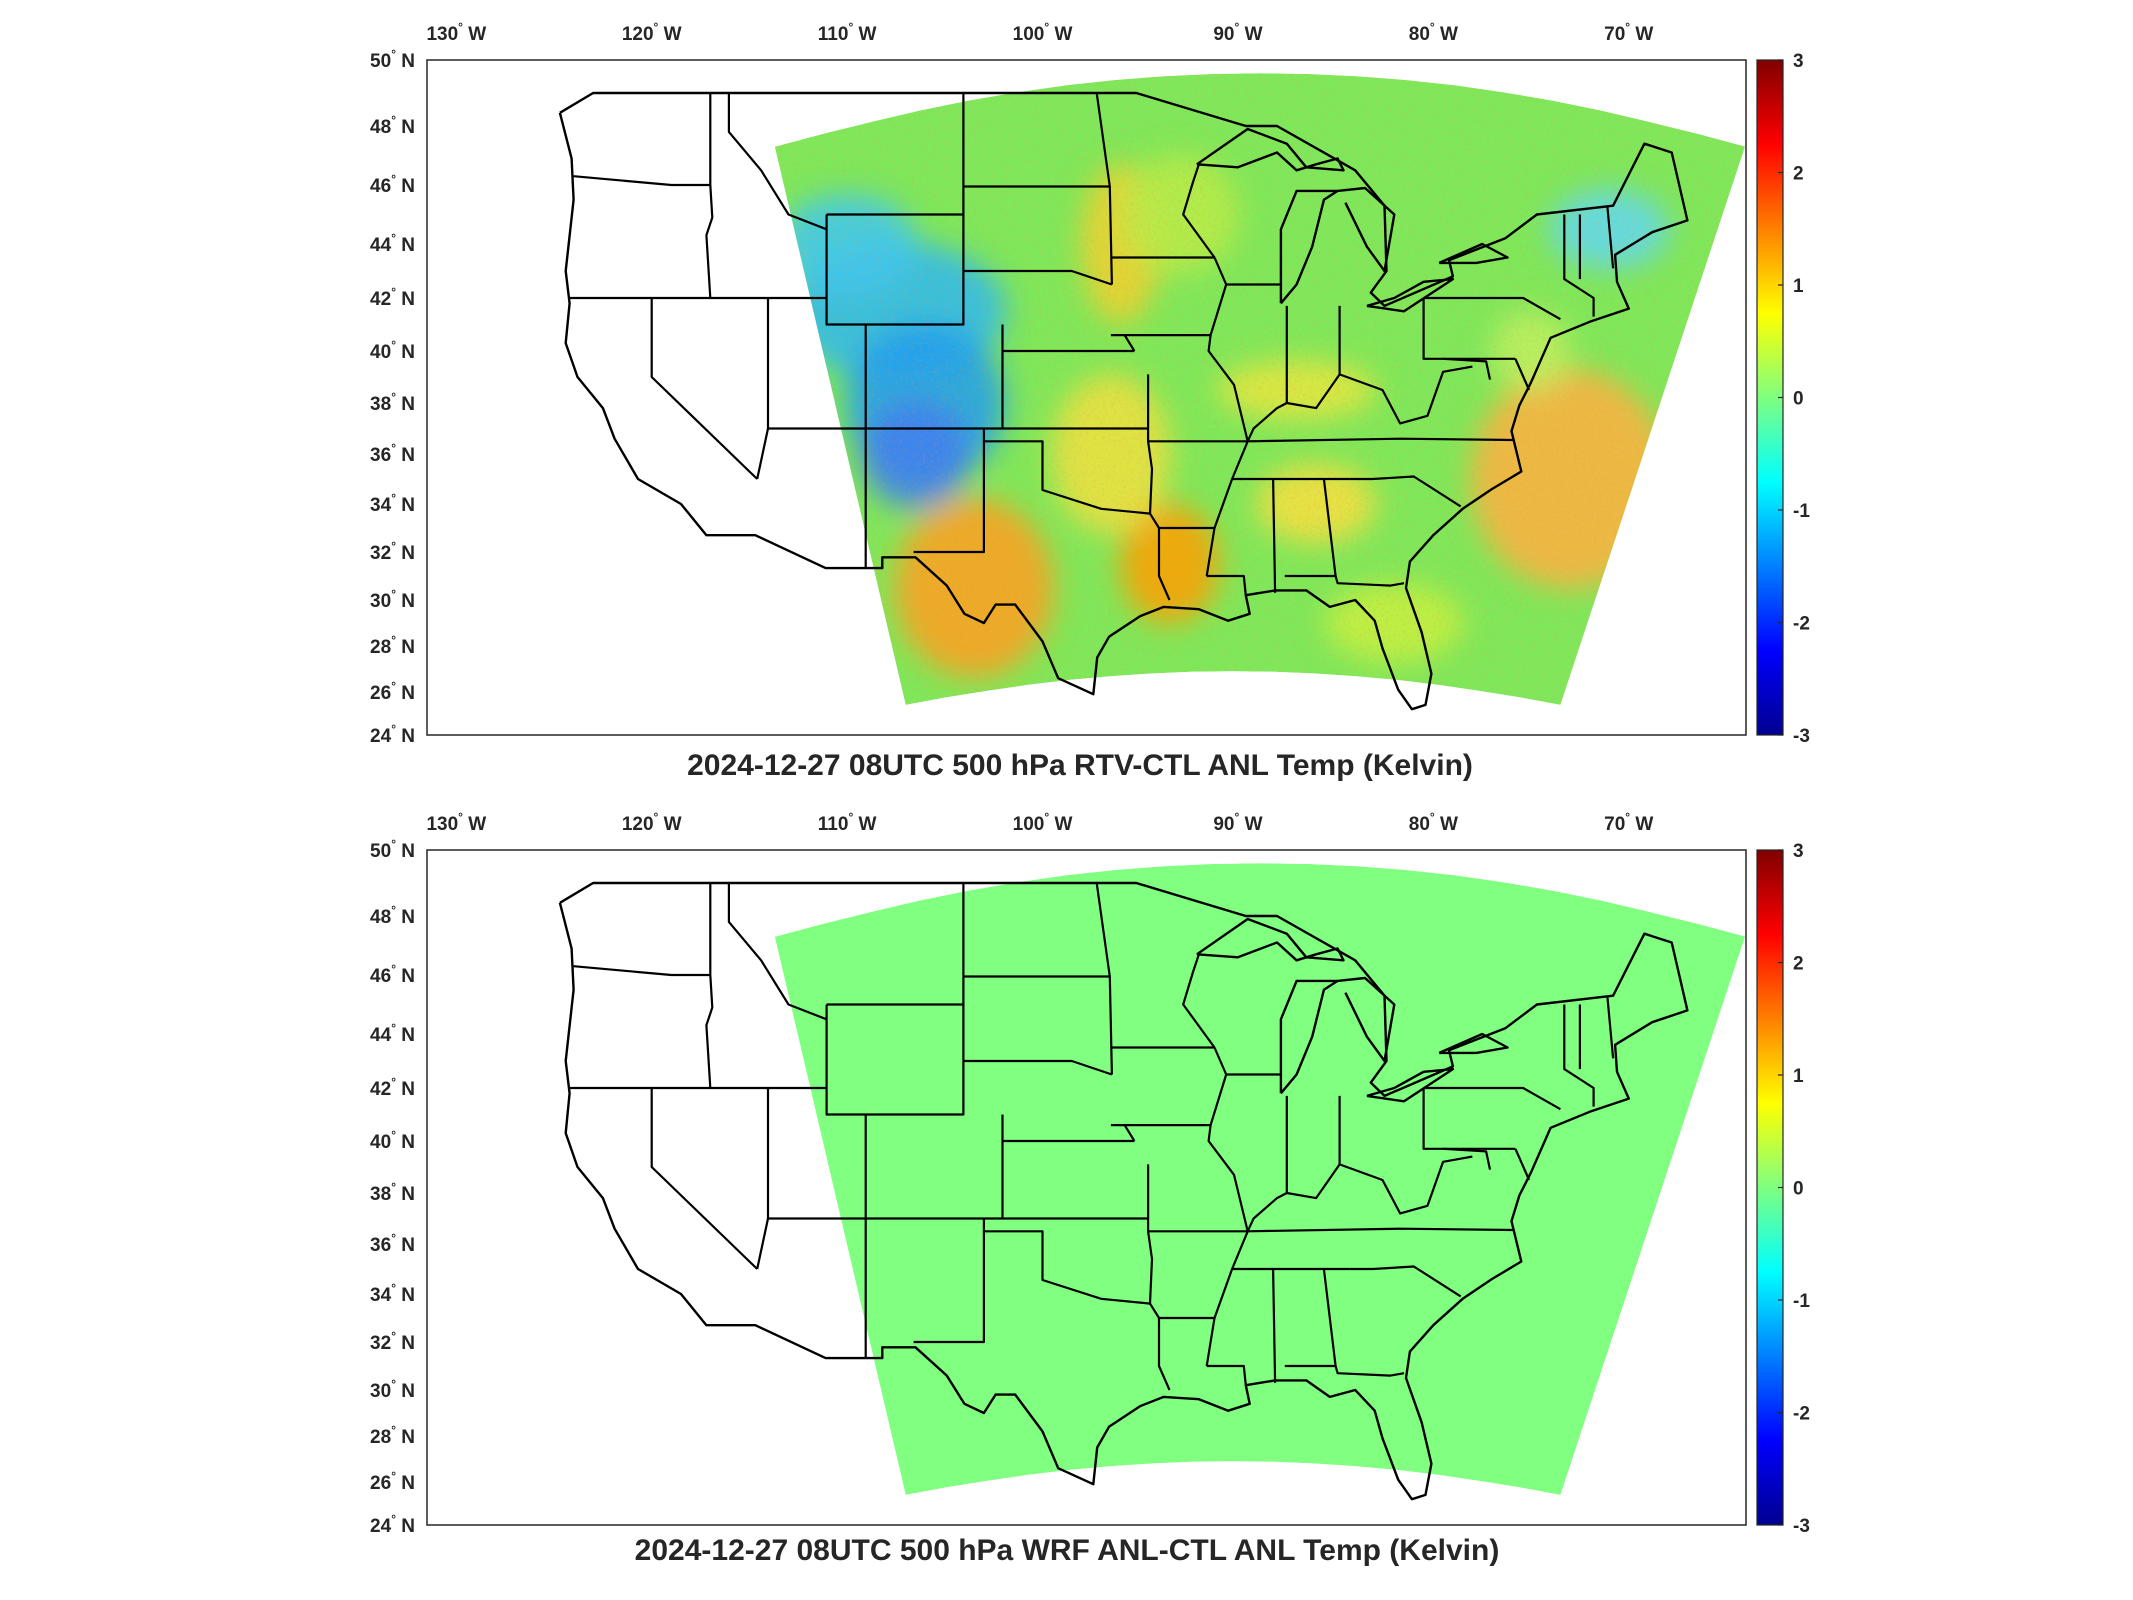 This screenshot has width=2133, height=1600. What do you see at coordinates (392, 59) in the screenshot?
I see `lat-tick-label: 50° N` at bounding box center [392, 59].